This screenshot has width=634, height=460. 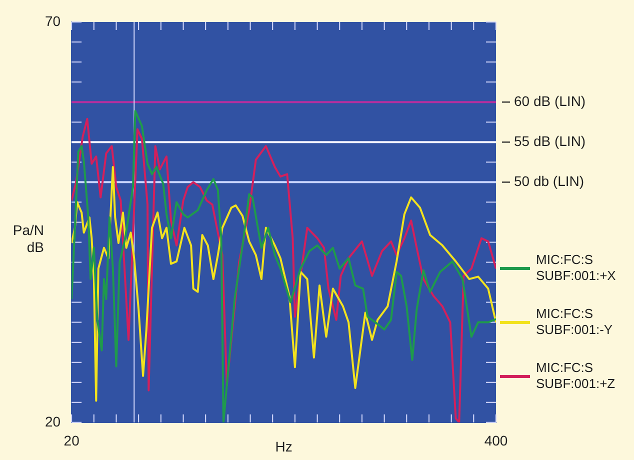 What do you see at coordinates (575, 322) in the screenshot?
I see `legend-label: MIC:FC:S SUBF:001:-Y` at bounding box center [575, 322].